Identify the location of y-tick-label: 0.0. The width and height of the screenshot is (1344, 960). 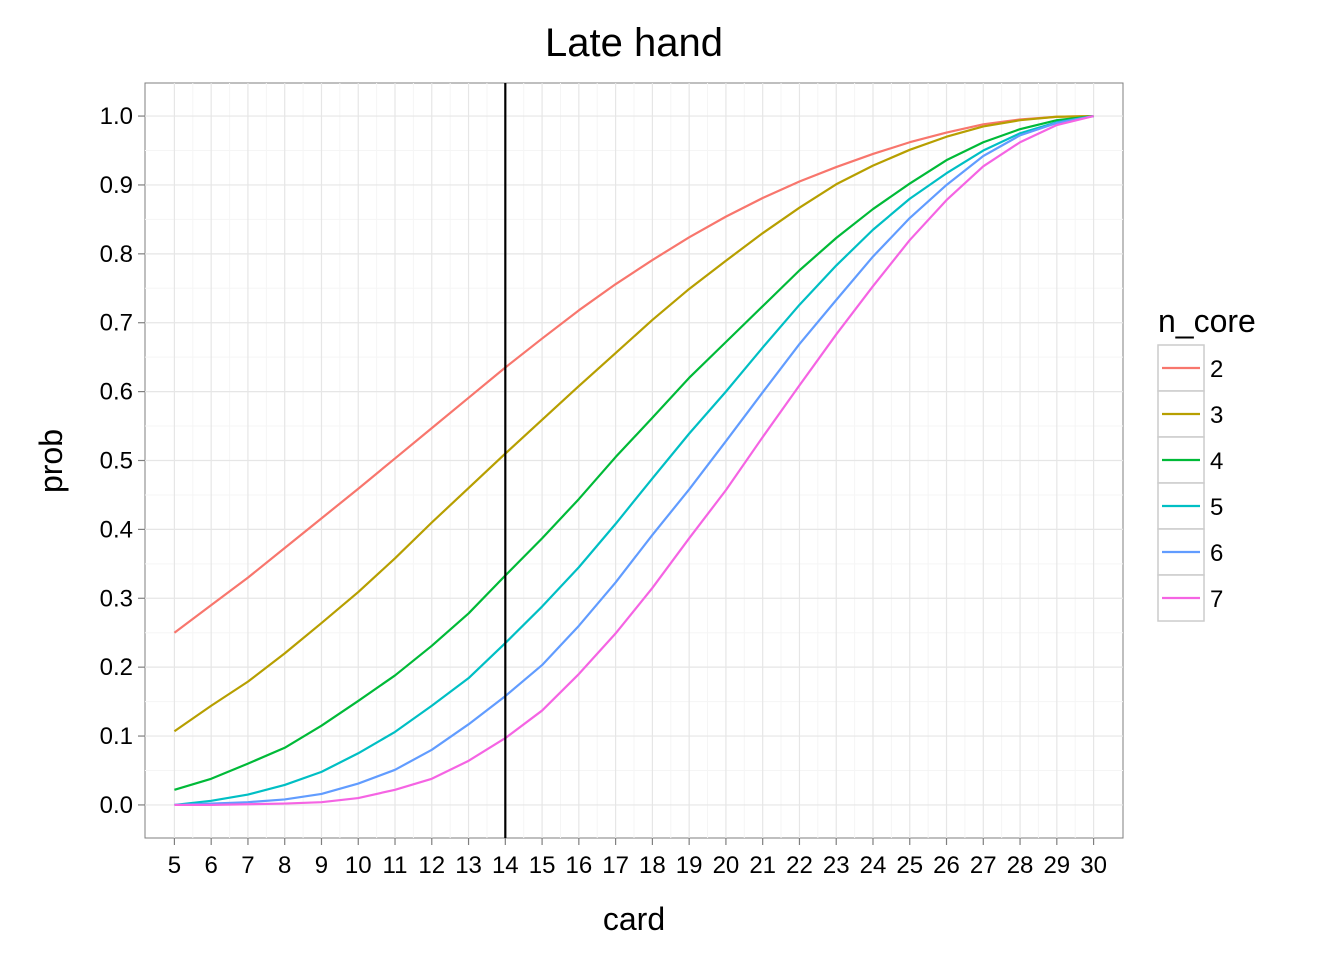
(116, 805).